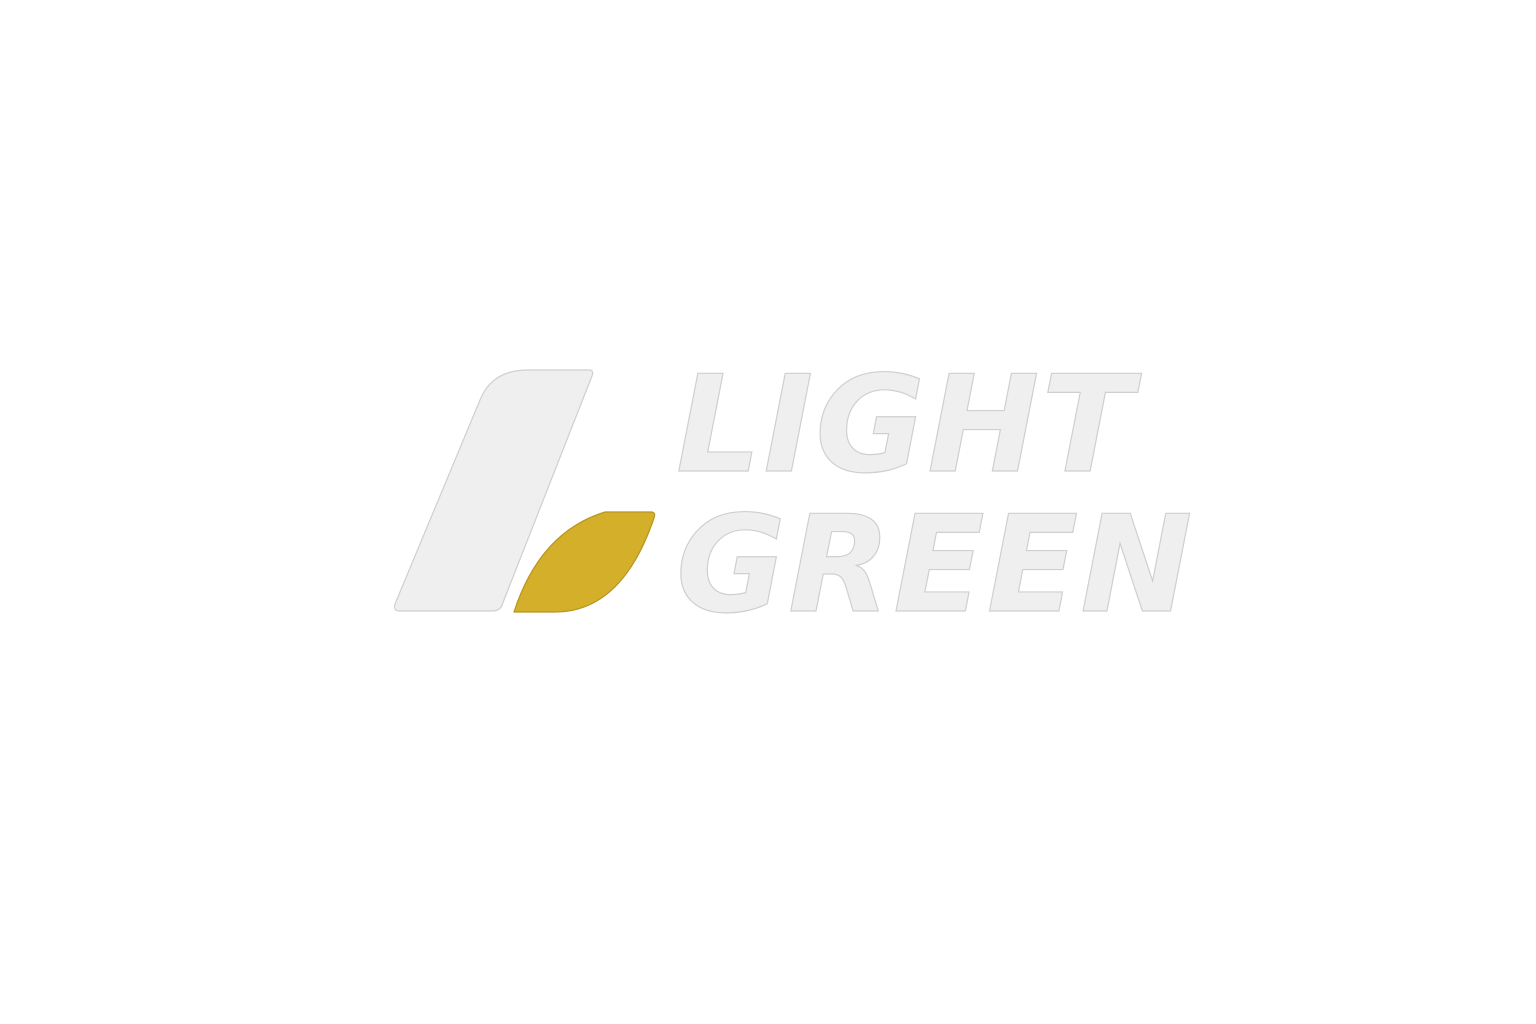 This screenshot has height=1024, width=1536. I want to click on logo-mark-slant-shape, so click(493, 490).